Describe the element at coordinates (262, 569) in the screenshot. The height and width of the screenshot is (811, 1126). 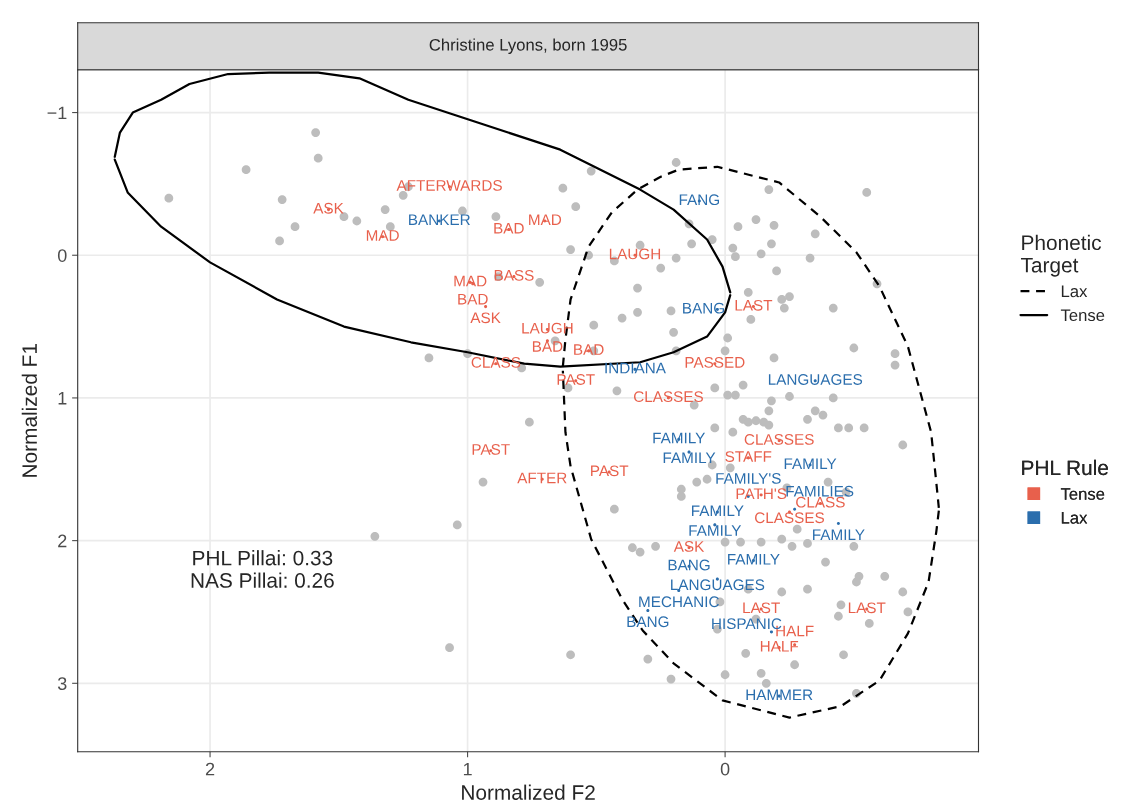
I see `annotation: PHL Pillai: 0.33 NAS Pillai: 0.26` at that location.